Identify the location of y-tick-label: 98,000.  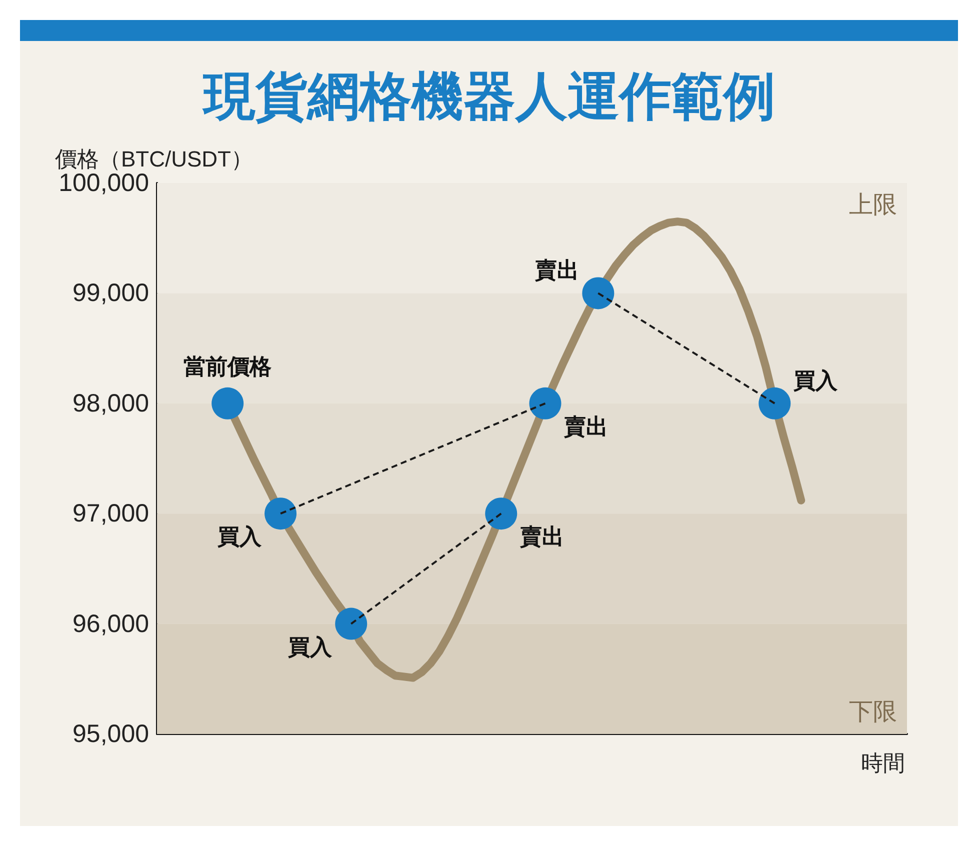
(110, 403).